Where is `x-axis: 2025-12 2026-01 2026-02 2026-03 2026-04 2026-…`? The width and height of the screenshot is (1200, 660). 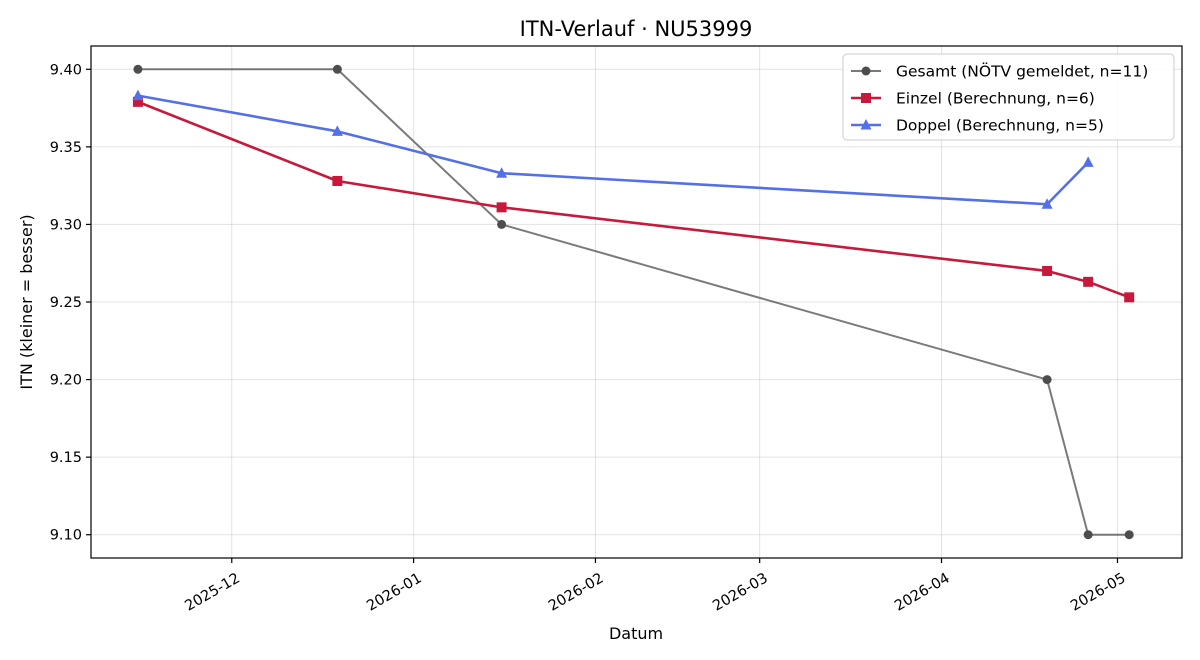
x-axis: 2025-12 2026-01 2026-02 2026-03 2026-04 2026-… is located at coordinates (655, 586).